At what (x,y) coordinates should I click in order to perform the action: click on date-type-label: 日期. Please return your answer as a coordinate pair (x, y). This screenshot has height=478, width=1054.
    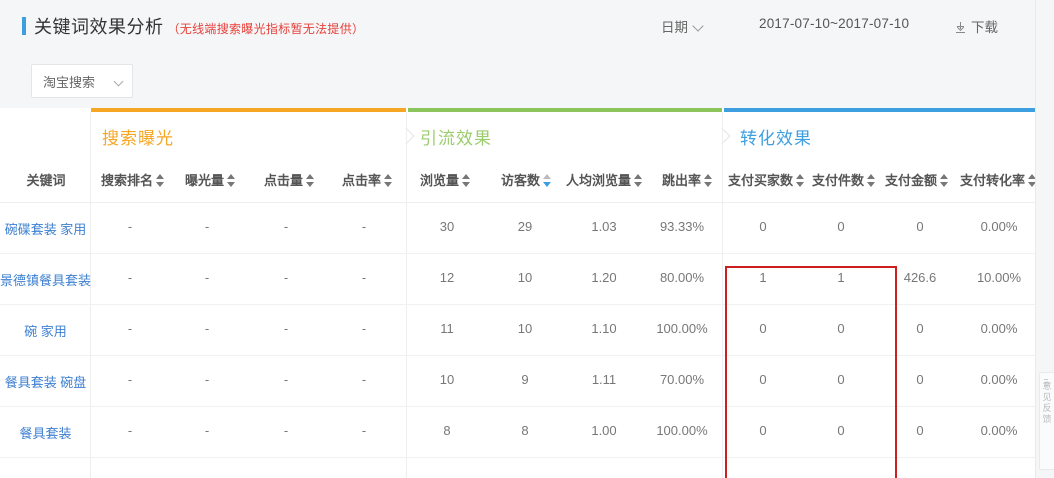
    Looking at the image, I should click on (674, 27).